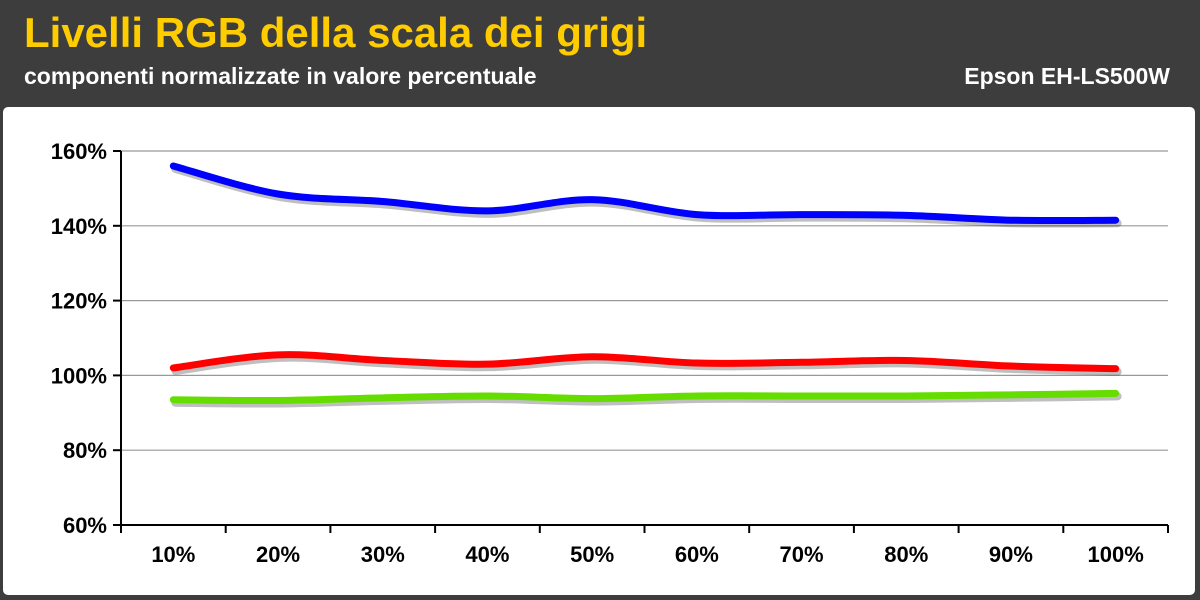  What do you see at coordinates (1116, 554) in the screenshot?
I see `x-tick-label: 100%` at bounding box center [1116, 554].